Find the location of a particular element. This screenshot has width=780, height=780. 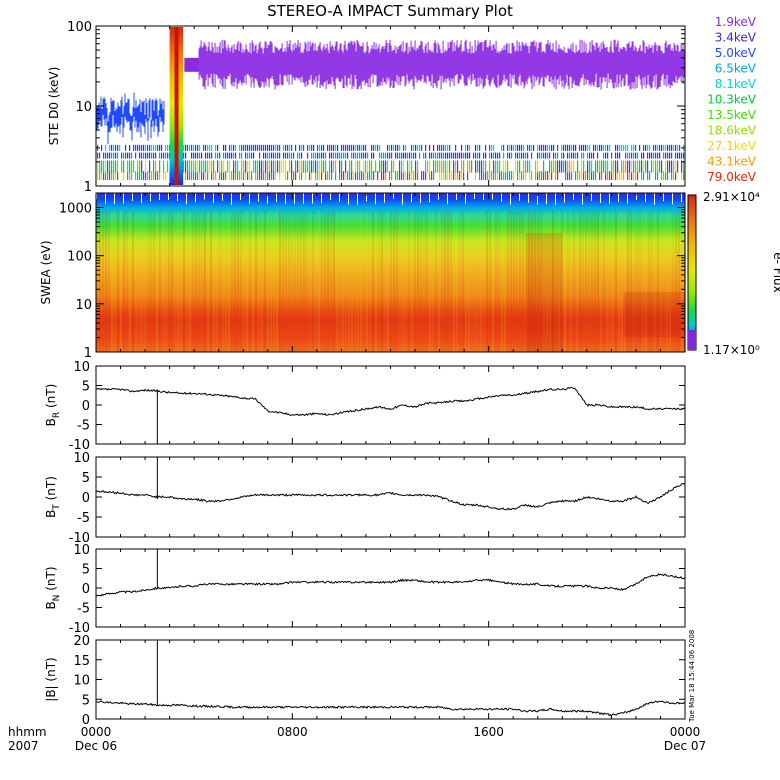

field-panel-bt: -10 -5 0 5 10 BT (nT) is located at coordinates (365, 498).